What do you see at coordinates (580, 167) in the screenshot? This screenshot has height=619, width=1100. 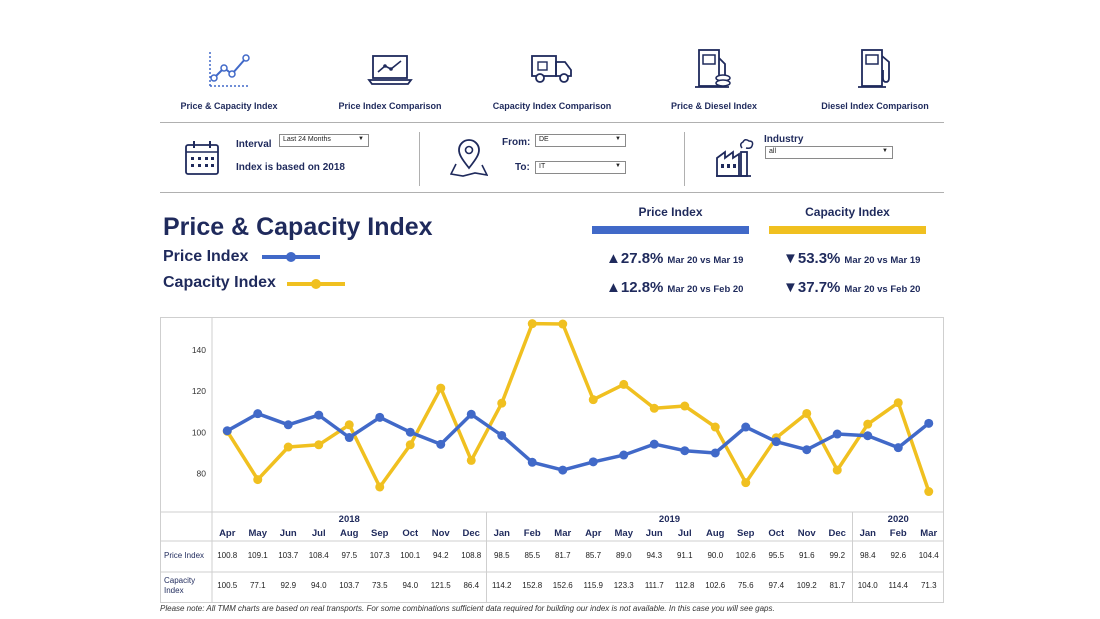 I see `to-select: IT ▼` at bounding box center [580, 167].